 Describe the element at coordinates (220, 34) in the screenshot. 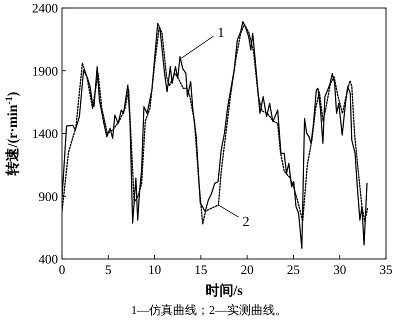

I see `annotation: 1` at that location.